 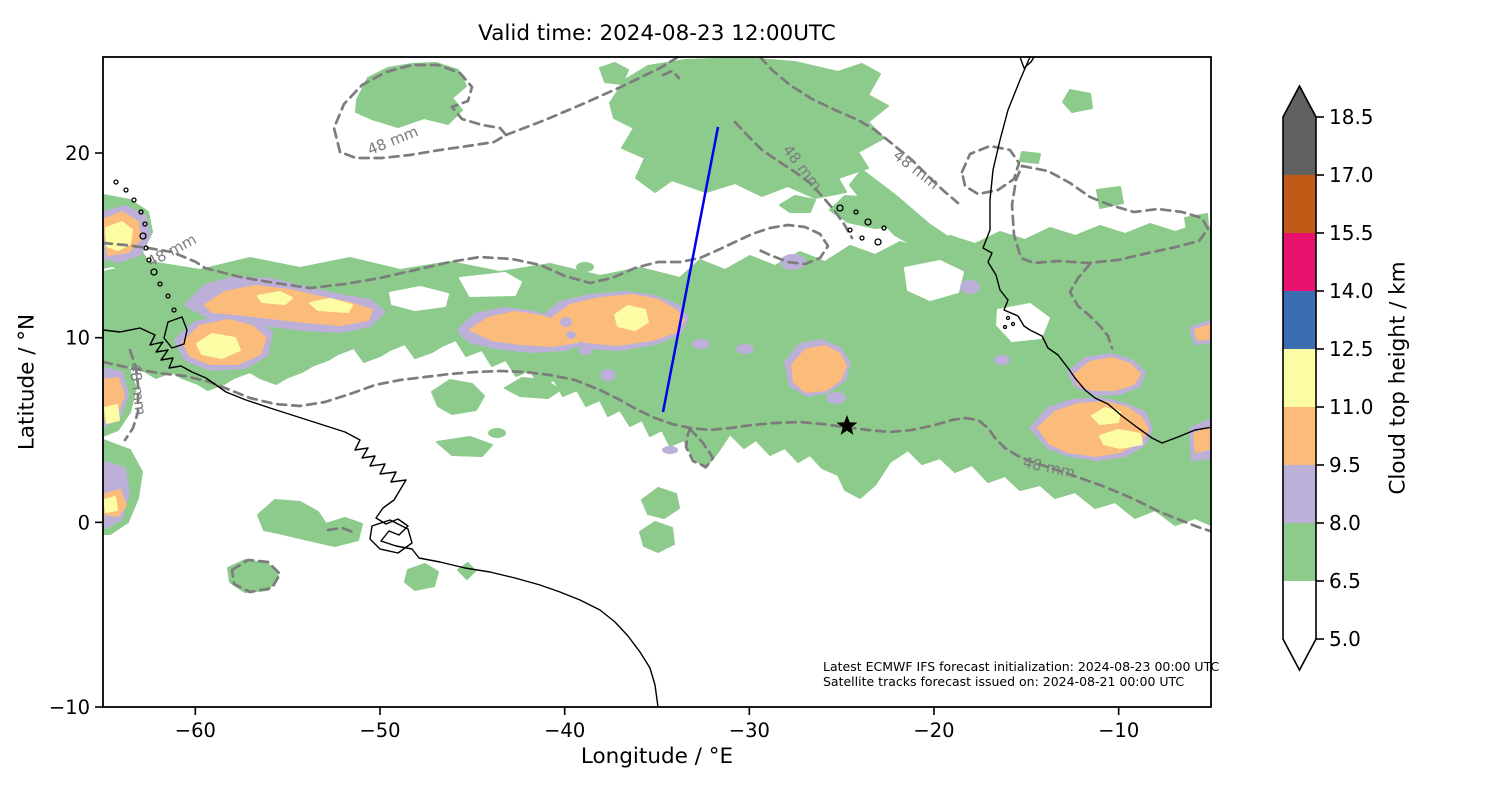 I want to click on colorbar-tick-label: 6.5, so click(x=1345, y=581).